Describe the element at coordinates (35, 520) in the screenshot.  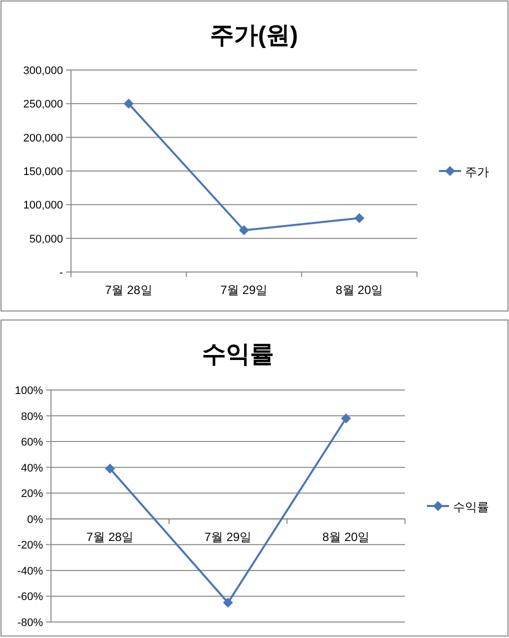
I see `y-tick-label: 0%` at that location.